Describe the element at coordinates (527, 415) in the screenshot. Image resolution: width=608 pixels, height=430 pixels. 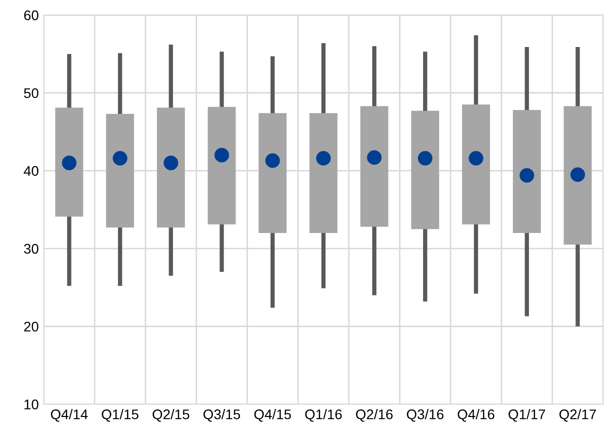
I see `x-tick-label: Q1/17` at that location.